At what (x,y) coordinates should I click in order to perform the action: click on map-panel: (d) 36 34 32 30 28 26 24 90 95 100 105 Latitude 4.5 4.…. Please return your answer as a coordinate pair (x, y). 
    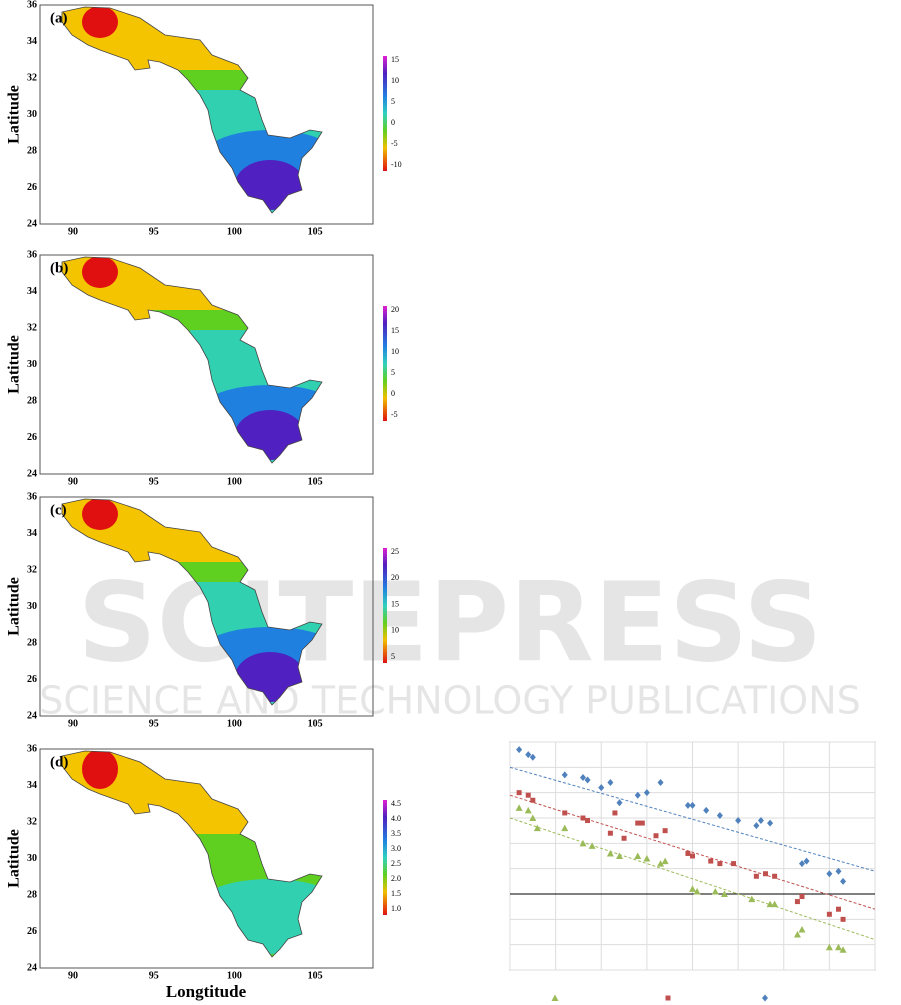
    Looking at the image, I should click on (203, 862).